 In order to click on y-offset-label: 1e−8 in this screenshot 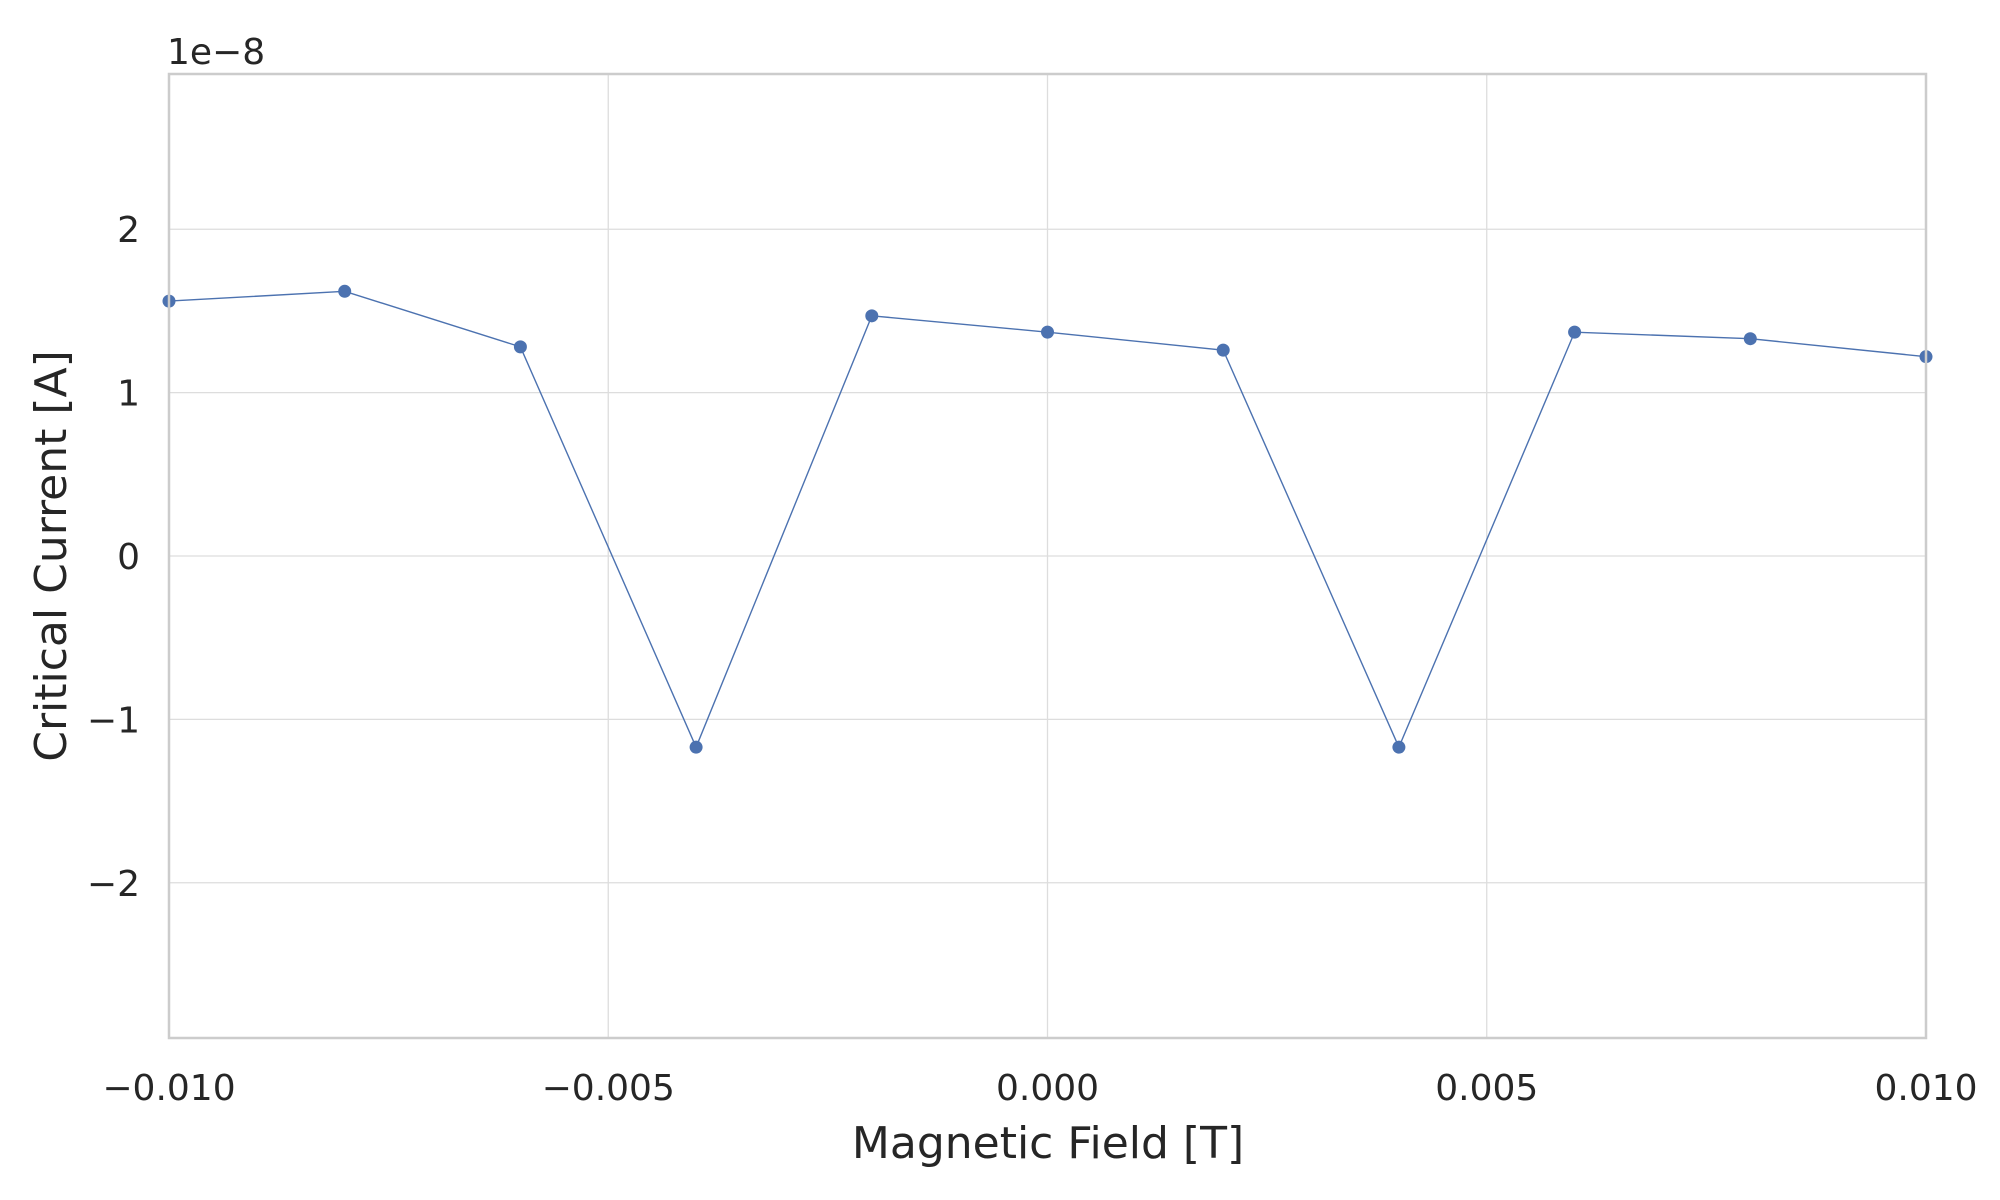, I will do `click(216, 52)`.